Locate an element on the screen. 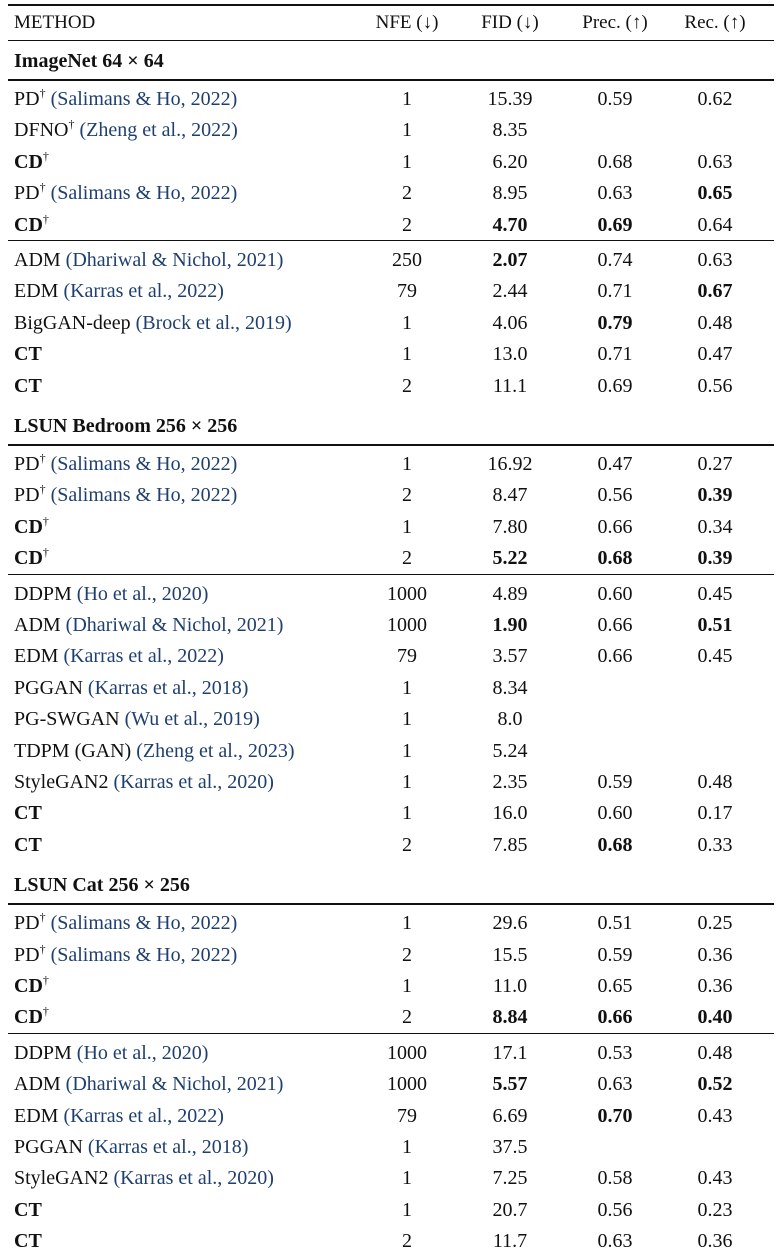  fid-cell: 16.0 is located at coordinates (510, 813).